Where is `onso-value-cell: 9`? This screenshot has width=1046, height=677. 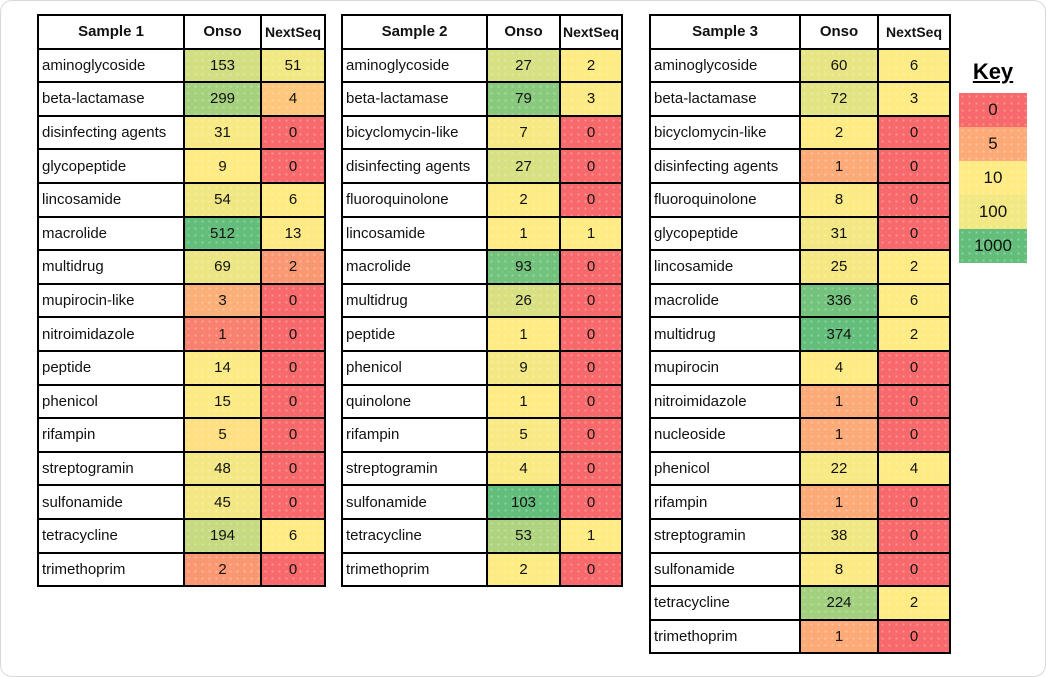
onso-value-cell: 9 is located at coordinates (222, 166).